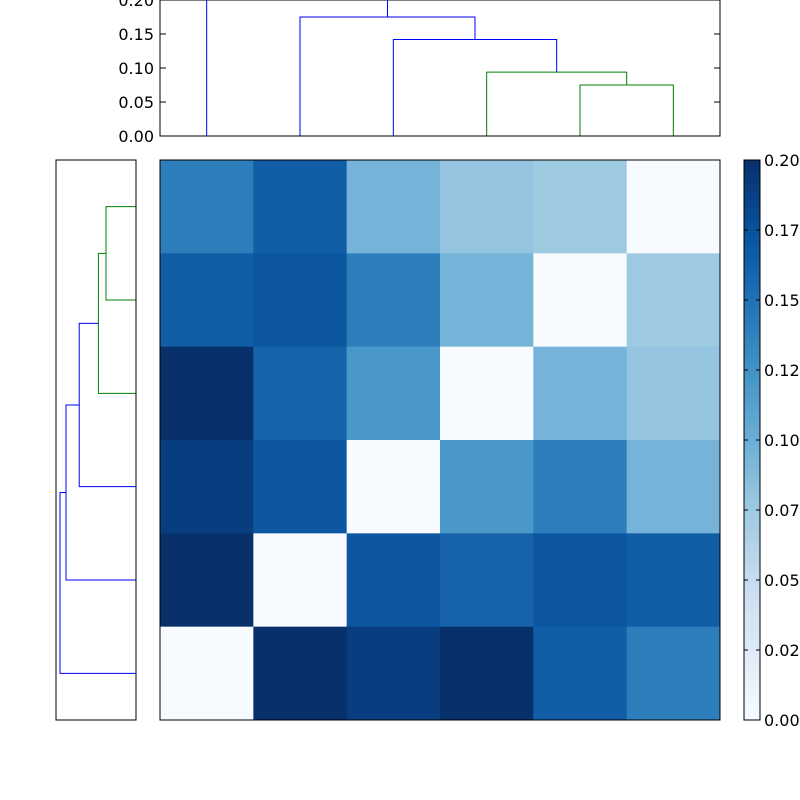 Image resolution: width=800 pixels, height=800 pixels. Describe the element at coordinates (136, 34) in the screenshot. I see `top-dendrogram-tick-label: 0.15` at that location.